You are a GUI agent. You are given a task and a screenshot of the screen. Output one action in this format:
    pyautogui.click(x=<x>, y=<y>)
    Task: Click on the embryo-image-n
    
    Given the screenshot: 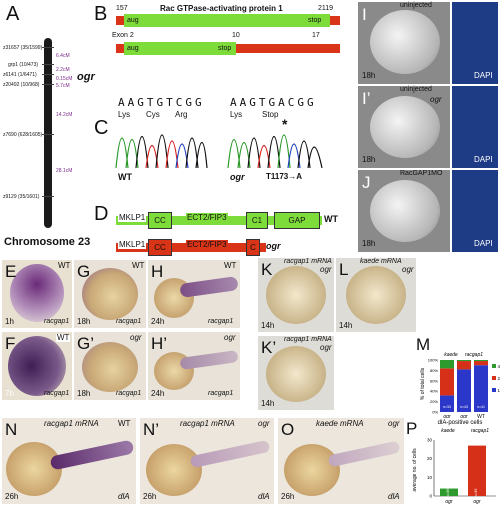 What is the action you would take?
    pyautogui.click(x=69, y=461)
    